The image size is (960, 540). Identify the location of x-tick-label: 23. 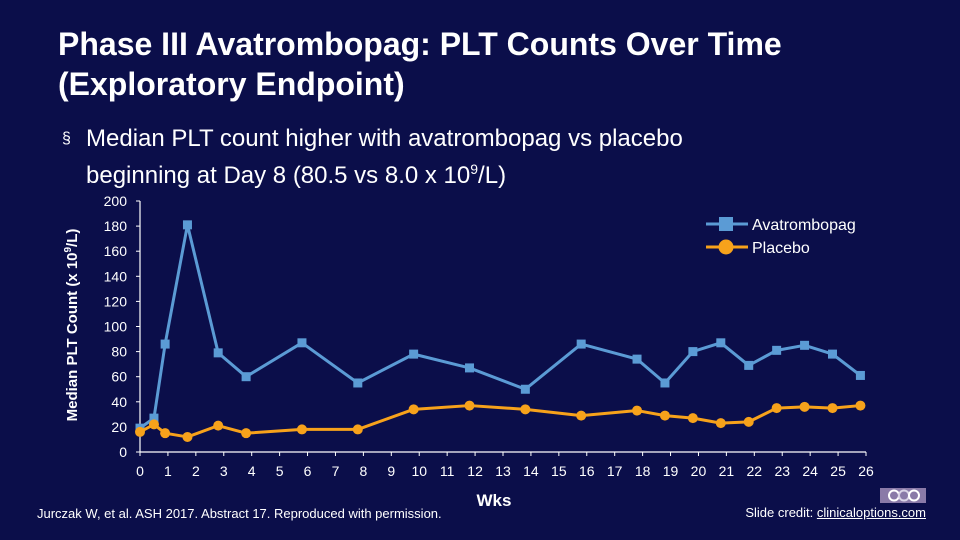
(782, 471).